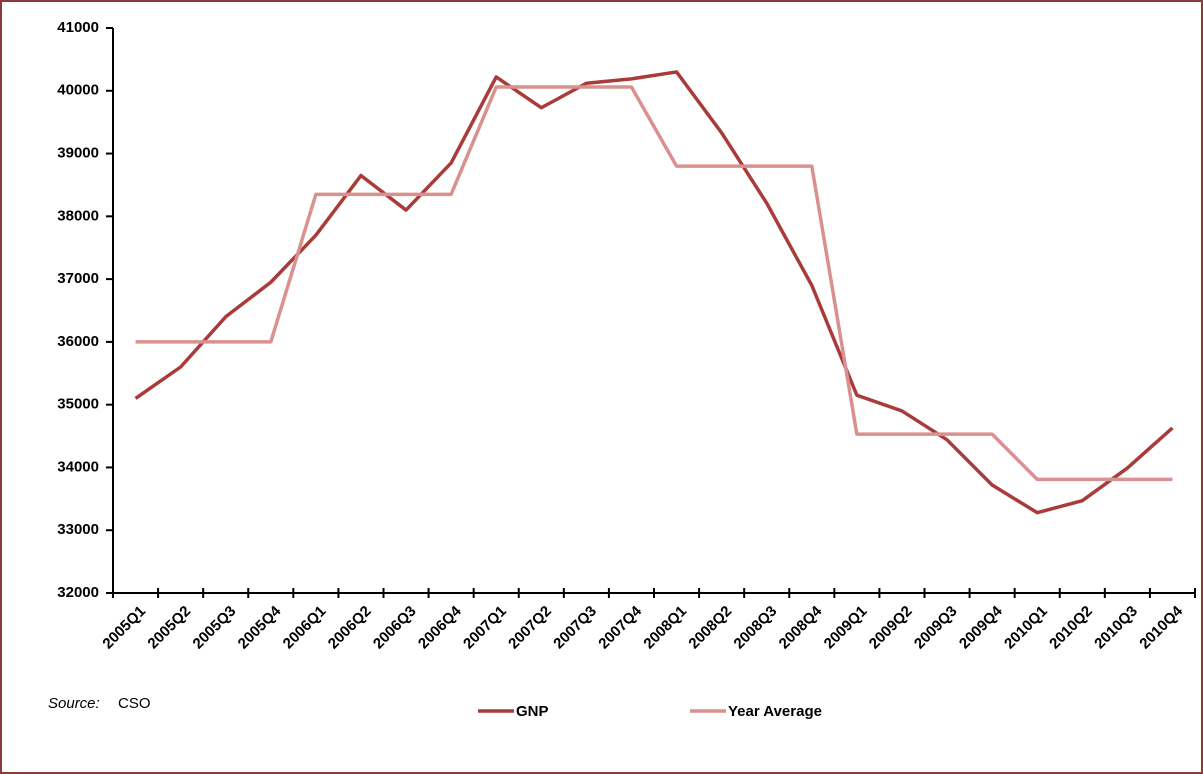 The width and height of the screenshot is (1203, 774). Describe the element at coordinates (78, 404) in the screenshot. I see `y-tick-label: 35000` at that location.